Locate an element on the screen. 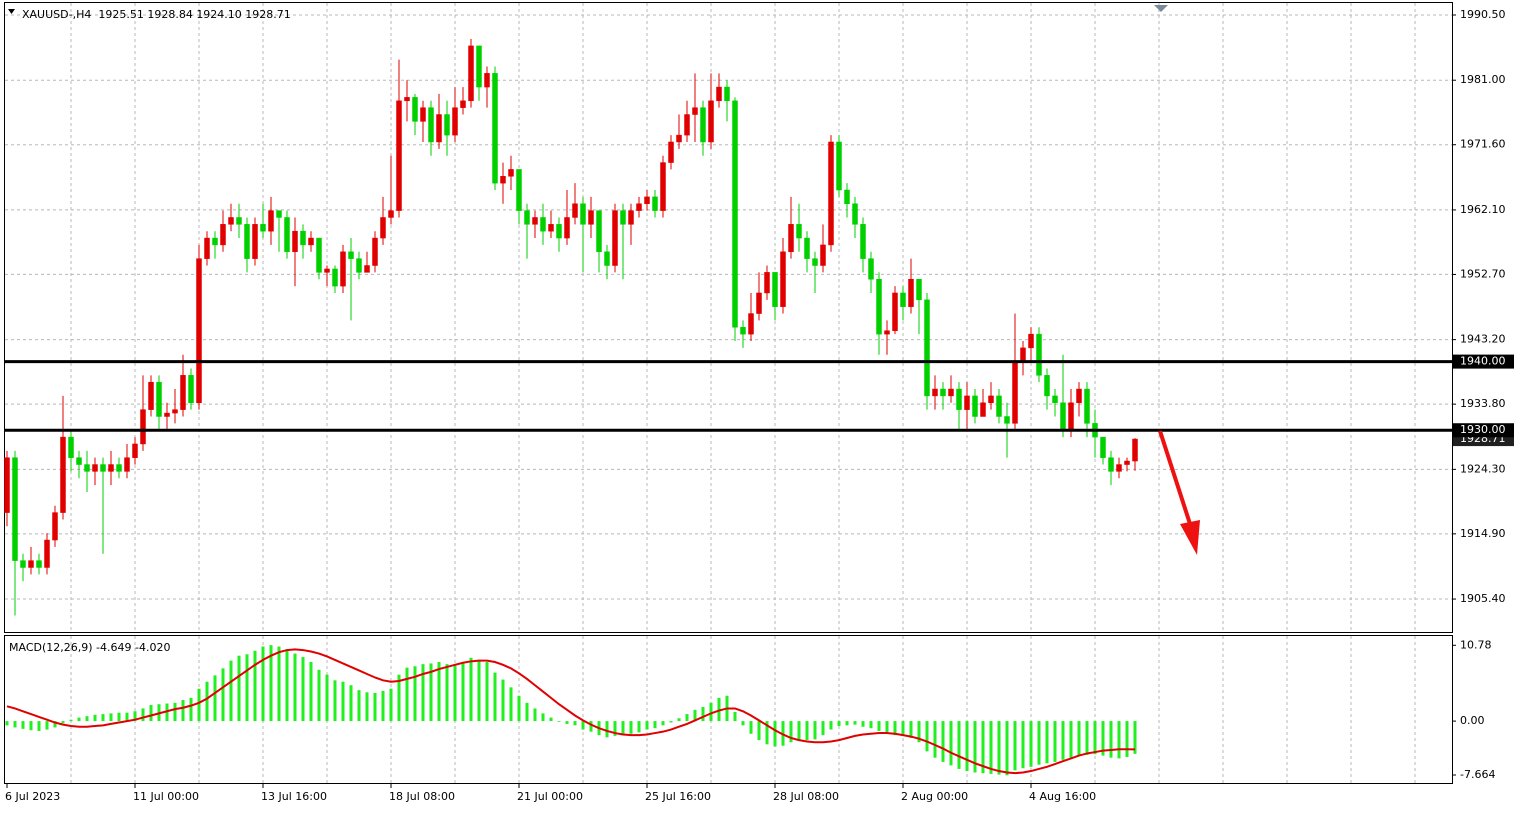  y-tick-label: 1933.80 is located at coordinates (1483, 403).